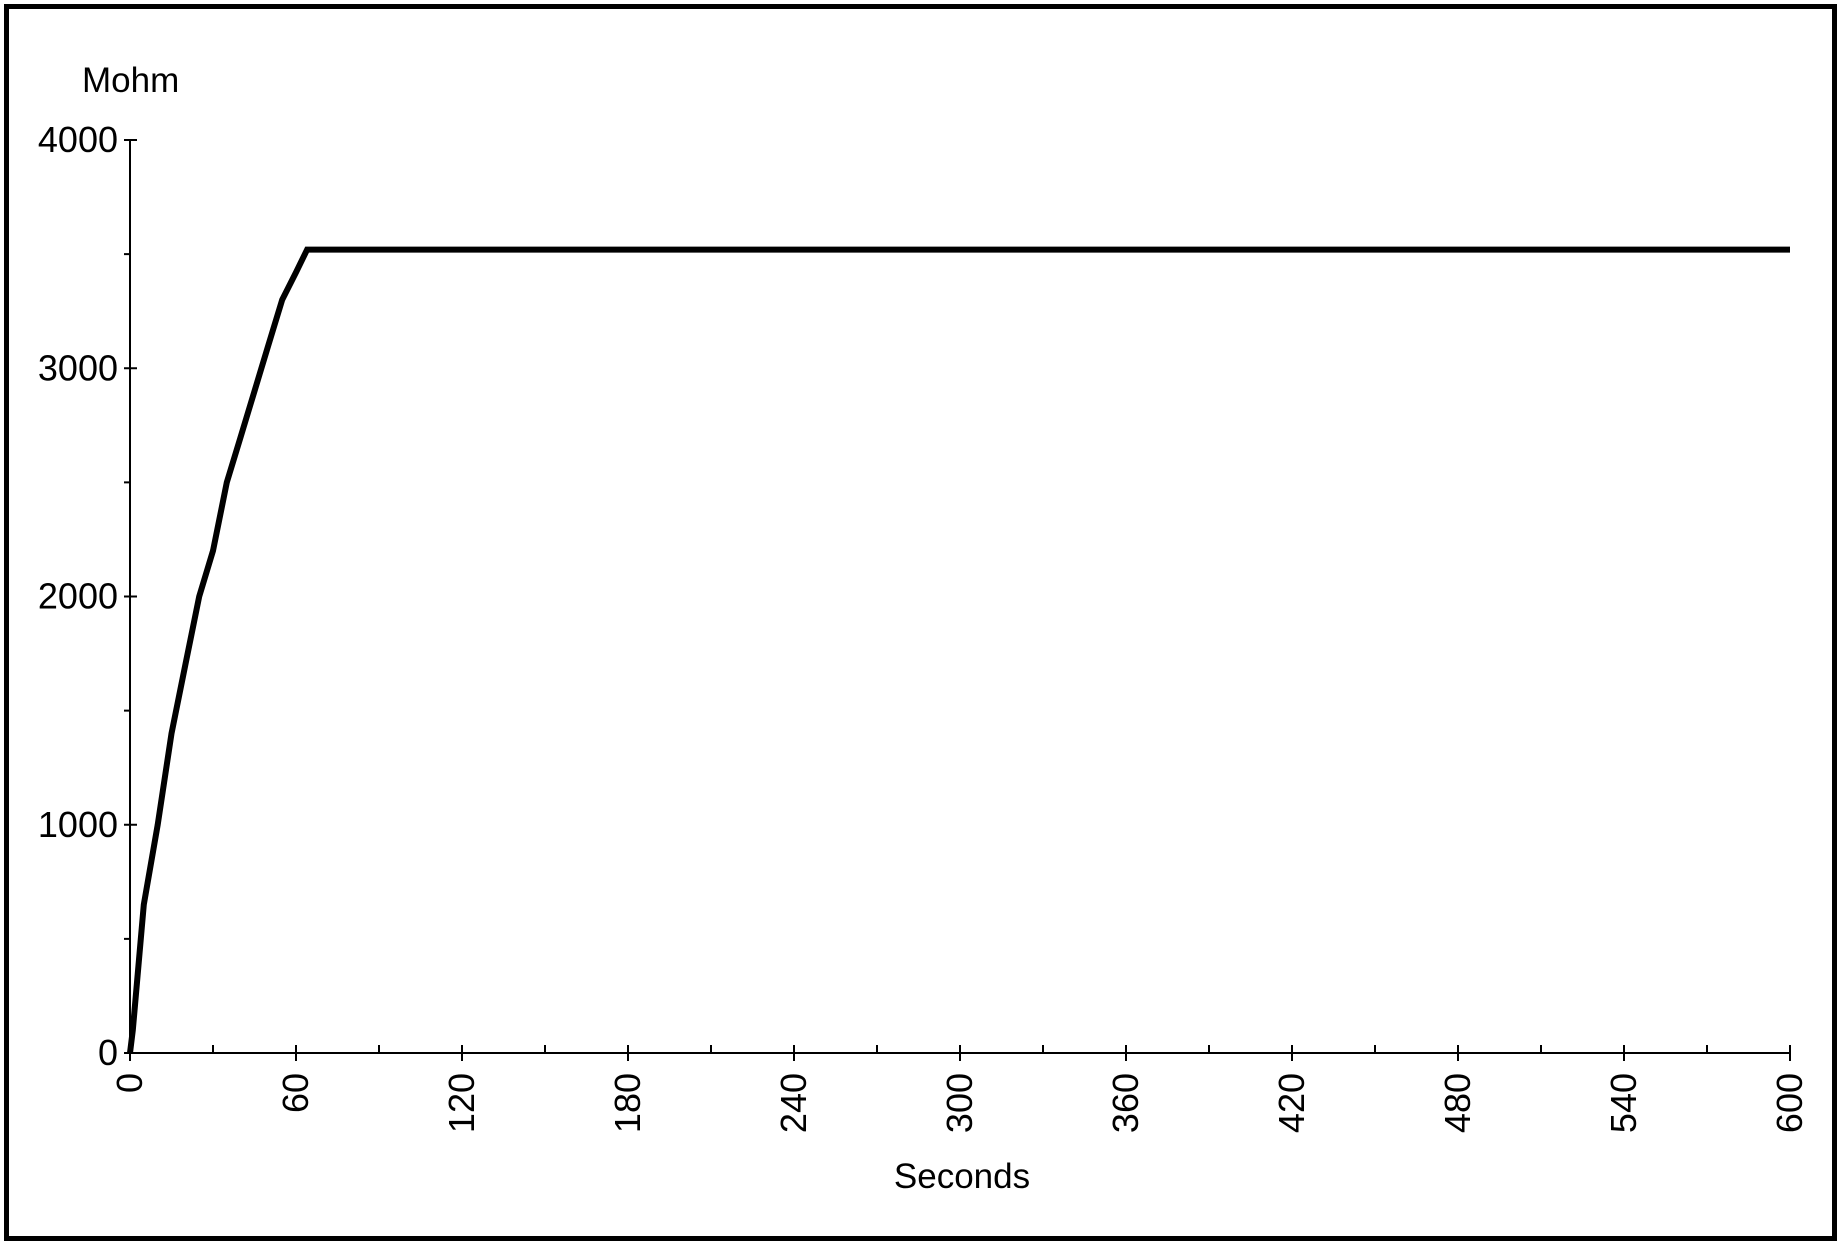 This screenshot has width=1847, height=1251. What do you see at coordinates (1789, 1103) in the screenshot?
I see `x-tick-label: 600` at bounding box center [1789, 1103].